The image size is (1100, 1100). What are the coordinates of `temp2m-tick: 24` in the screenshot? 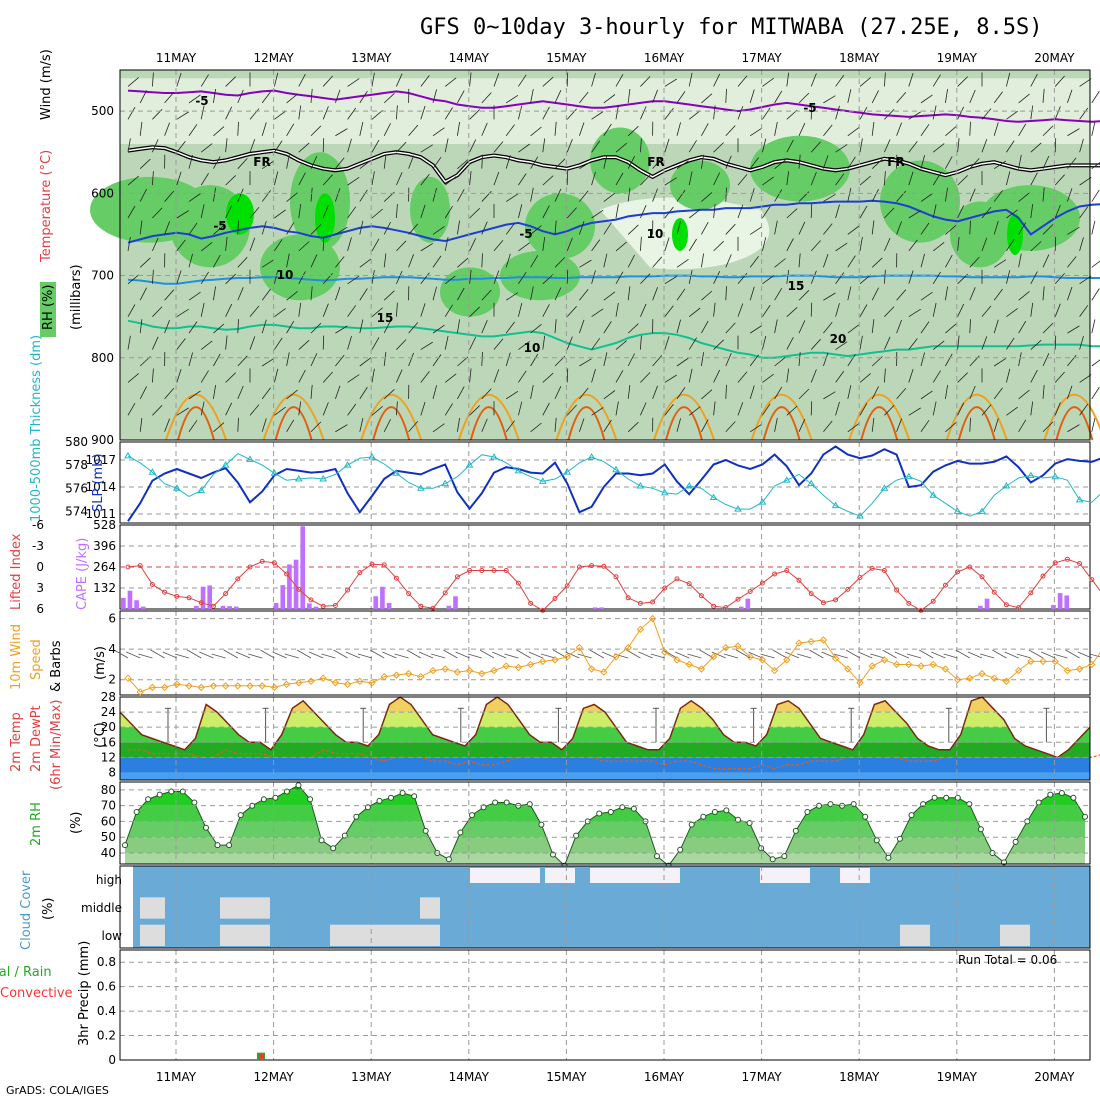 It's located at (108, 712).